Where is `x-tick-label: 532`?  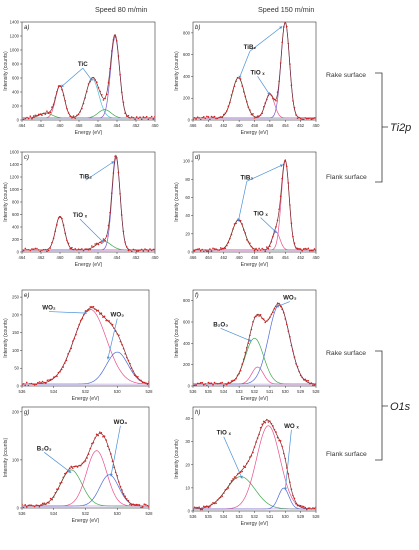 x-tick-label: 532 is located at coordinates (86, 391).